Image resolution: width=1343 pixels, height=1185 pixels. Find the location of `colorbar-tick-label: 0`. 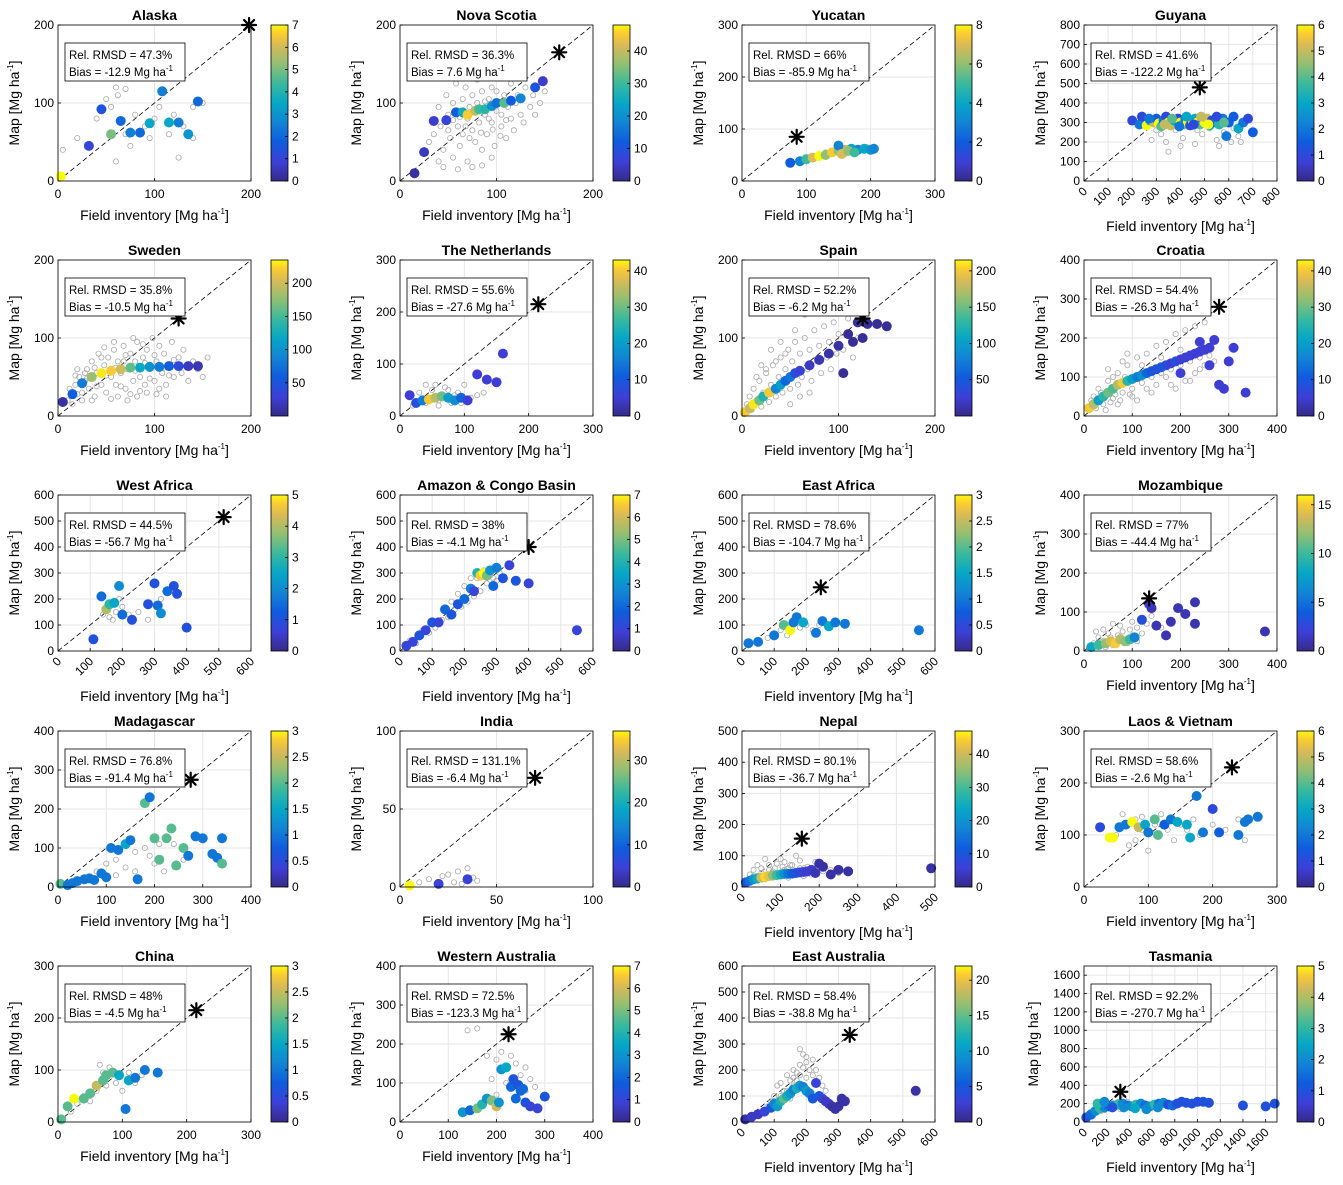

colorbar-tick-label: 0 is located at coordinates (979, 651).